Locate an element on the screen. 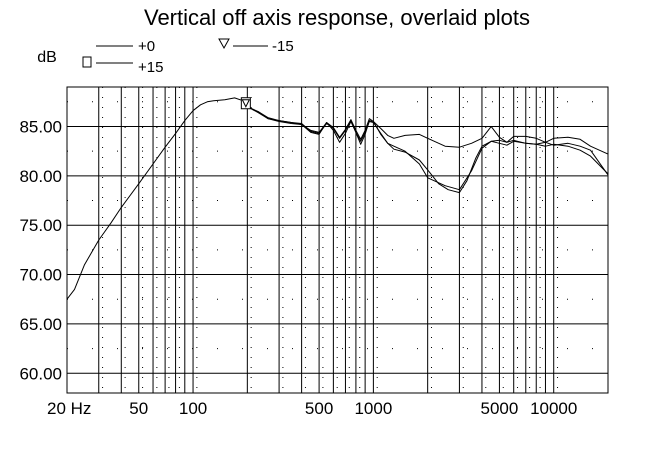 This screenshot has width=654, height=454. y-tick-label: 75.00 is located at coordinates (40, 225).